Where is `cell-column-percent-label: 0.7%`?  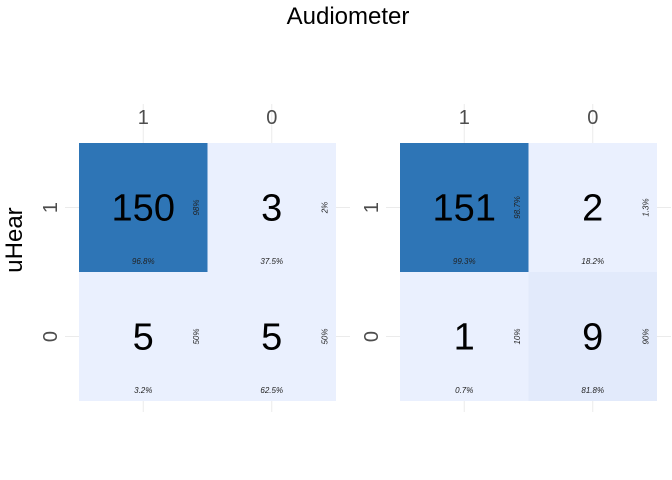 cell-column-percent-label: 0.7% is located at coordinates (464, 390).